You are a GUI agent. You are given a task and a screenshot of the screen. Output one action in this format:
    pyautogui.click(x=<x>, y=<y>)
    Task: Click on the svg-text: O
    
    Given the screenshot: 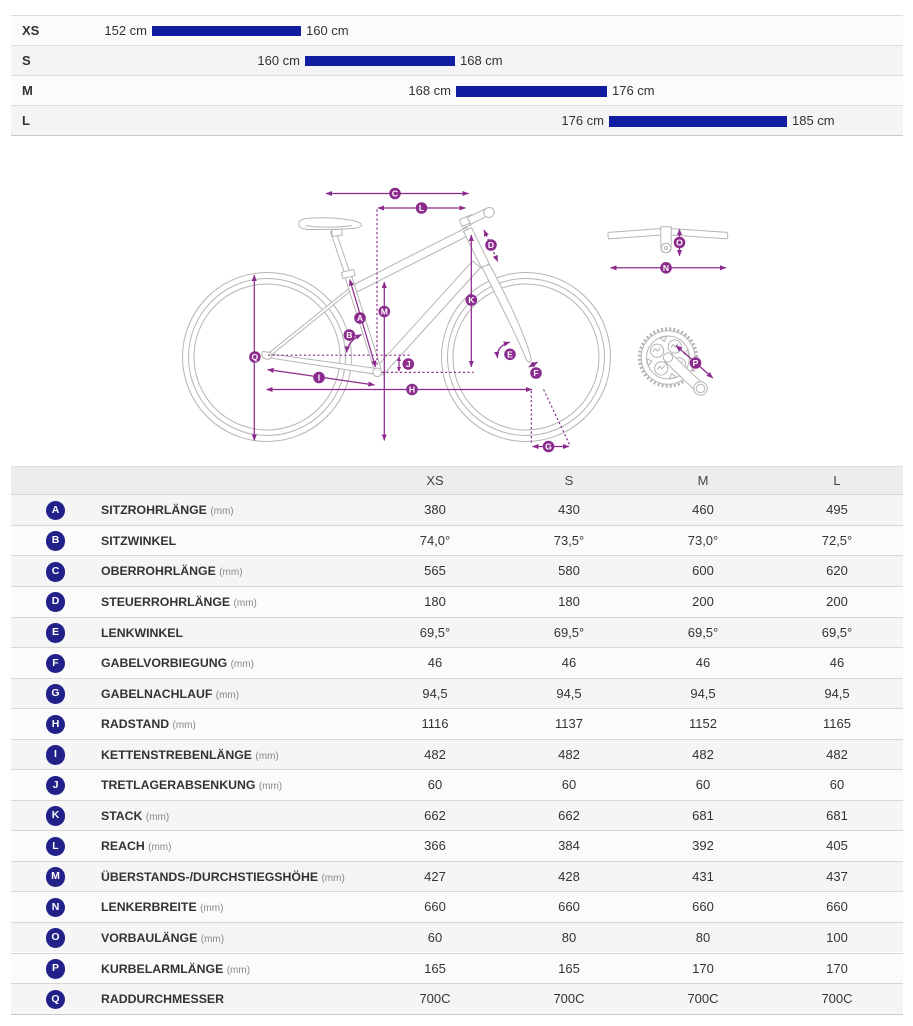 What is the action you would take?
    pyautogui.click(x=679, y=243)
    